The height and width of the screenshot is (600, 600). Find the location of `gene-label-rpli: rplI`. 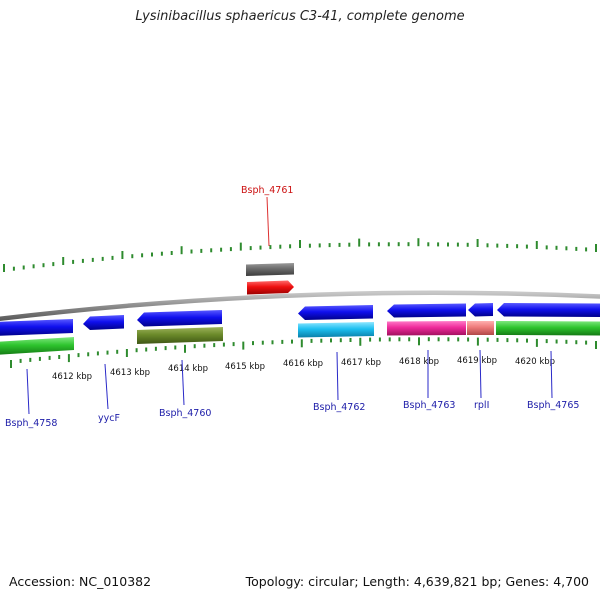

gene-label-rpli: rplI is located at coordinates (481, 405).